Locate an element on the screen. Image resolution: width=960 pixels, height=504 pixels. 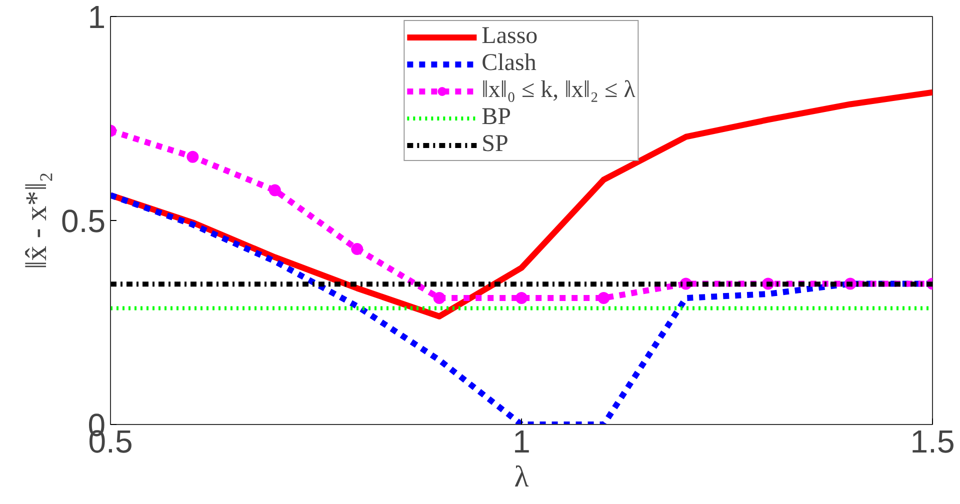
x-tick-label: 1.5 is located at coordinates (932, 442).